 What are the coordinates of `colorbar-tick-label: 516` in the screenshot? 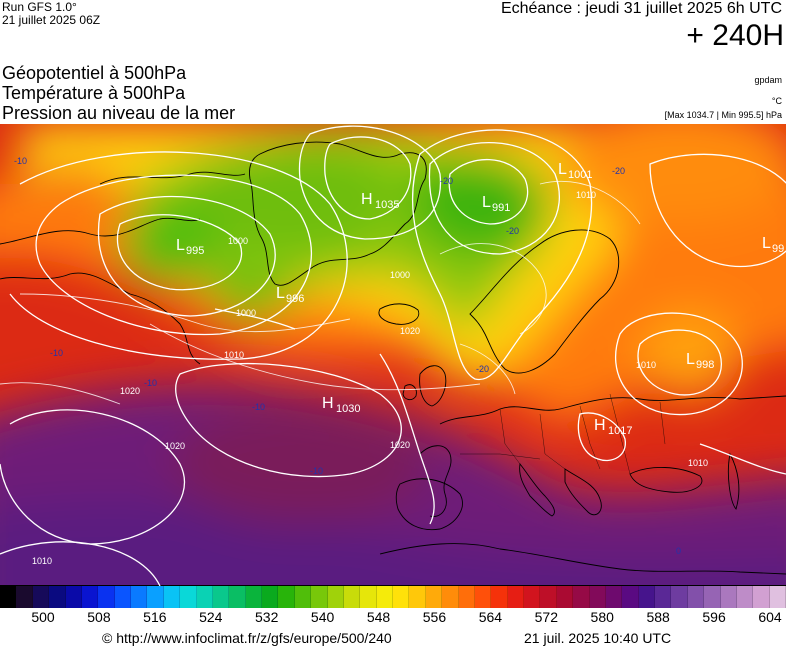 It's located at (155, 617).